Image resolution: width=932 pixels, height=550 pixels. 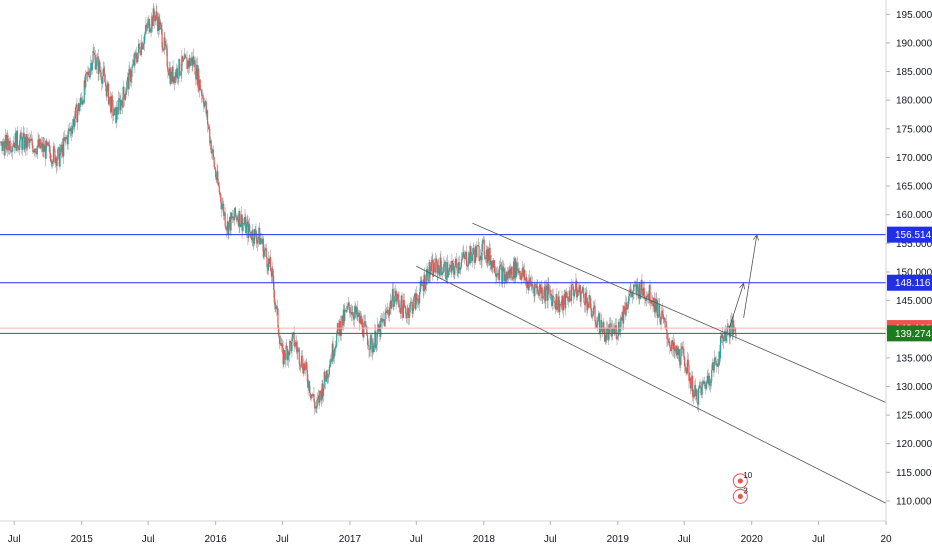 I want to click on trend-line, so click(x=679, y=312).